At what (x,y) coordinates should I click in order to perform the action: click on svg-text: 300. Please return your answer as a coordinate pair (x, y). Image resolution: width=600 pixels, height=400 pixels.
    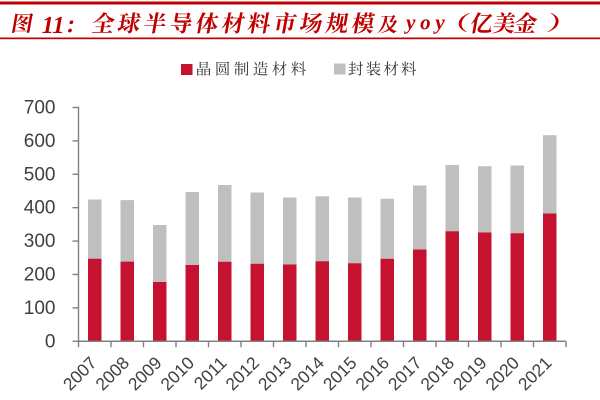
    Looking at the image, I should click on (40, 241).